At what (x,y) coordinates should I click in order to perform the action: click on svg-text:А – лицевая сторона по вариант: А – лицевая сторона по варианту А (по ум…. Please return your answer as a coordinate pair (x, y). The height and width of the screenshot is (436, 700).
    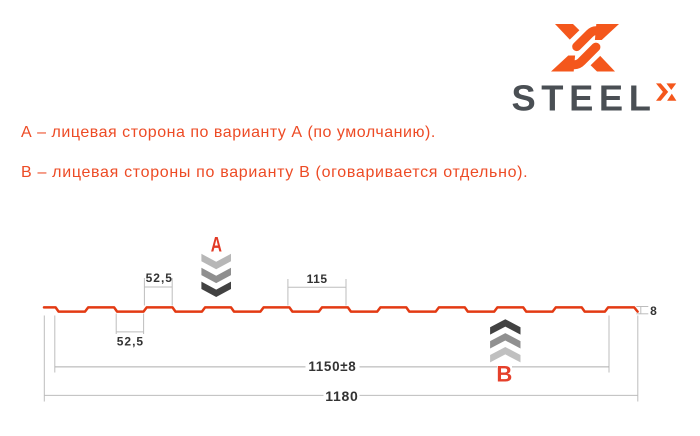
    Looking at the image, I should click on (228, 132).